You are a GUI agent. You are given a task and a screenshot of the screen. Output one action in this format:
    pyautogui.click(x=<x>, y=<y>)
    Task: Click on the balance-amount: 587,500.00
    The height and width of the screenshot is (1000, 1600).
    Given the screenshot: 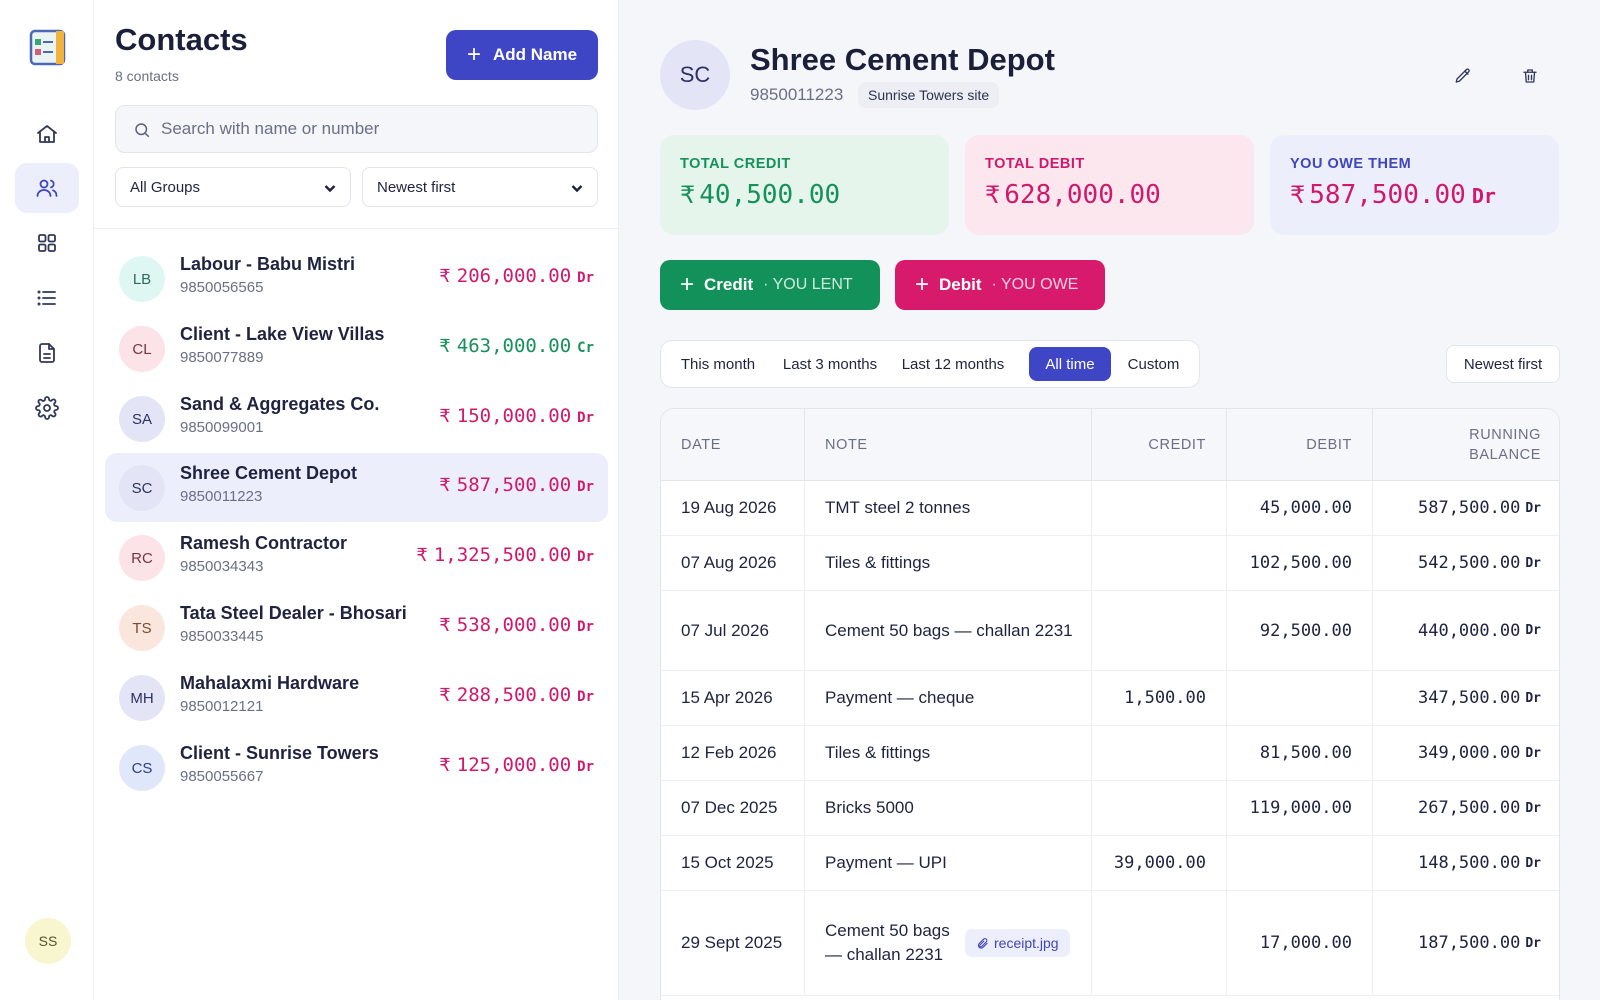 What is the action you would take?
    pyautogui.click(x=514, y=485)
    